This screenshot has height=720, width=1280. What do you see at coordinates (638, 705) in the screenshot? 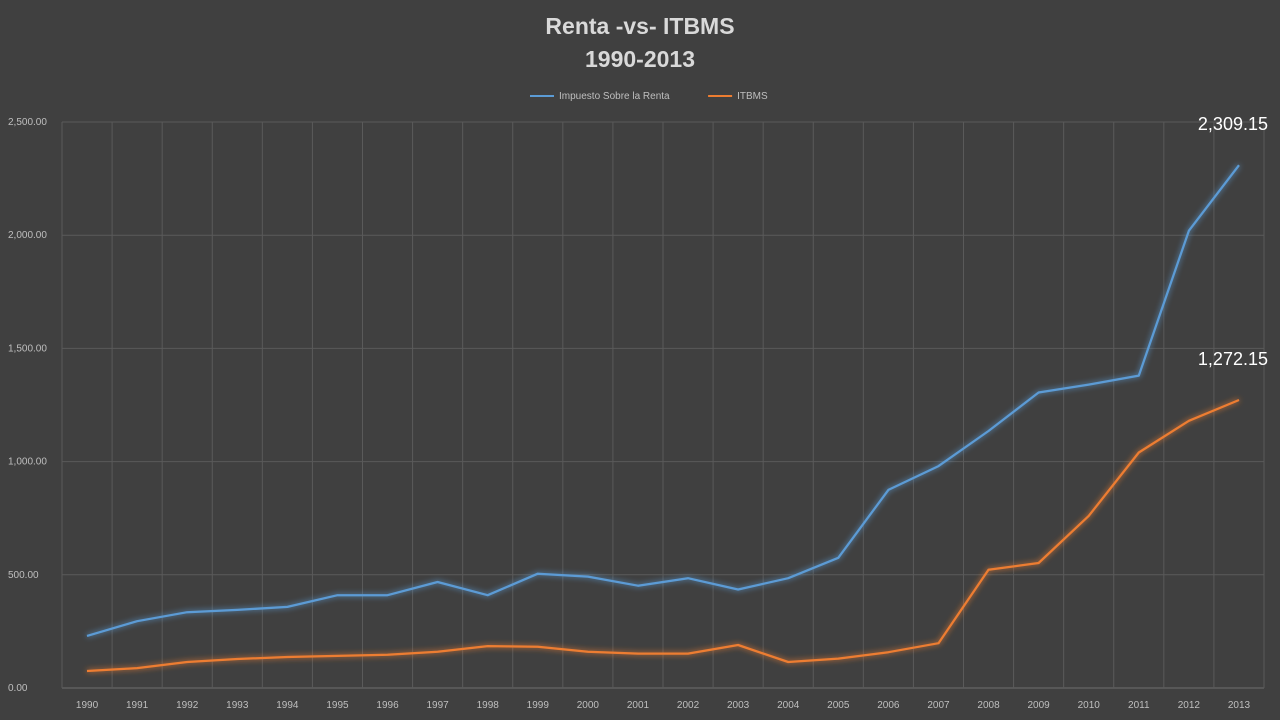
I see `x-tick-label: 2001` at bounding box center [638, 705].